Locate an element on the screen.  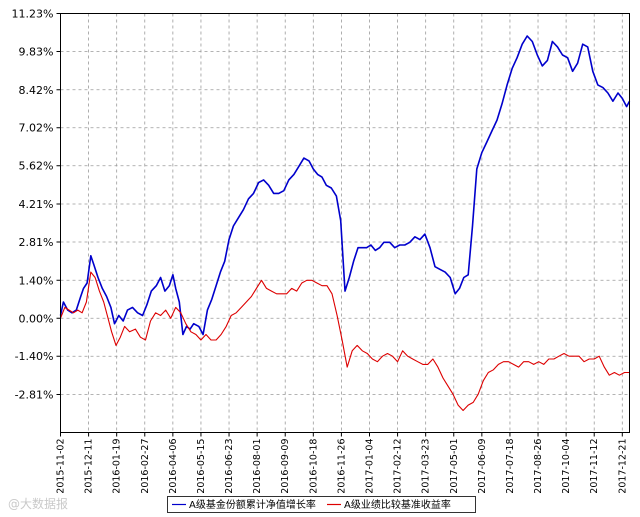
x-tick-label: 2017-07-18 is located at coordinates (510, 466).